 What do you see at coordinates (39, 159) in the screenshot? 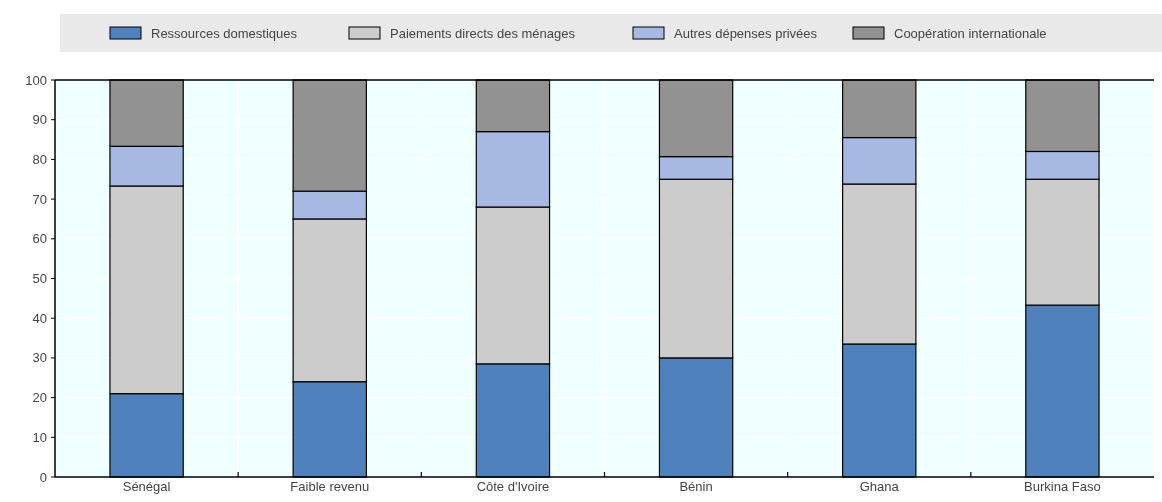
I see `y-tick-label: 80` at bounding box center [39, 159].